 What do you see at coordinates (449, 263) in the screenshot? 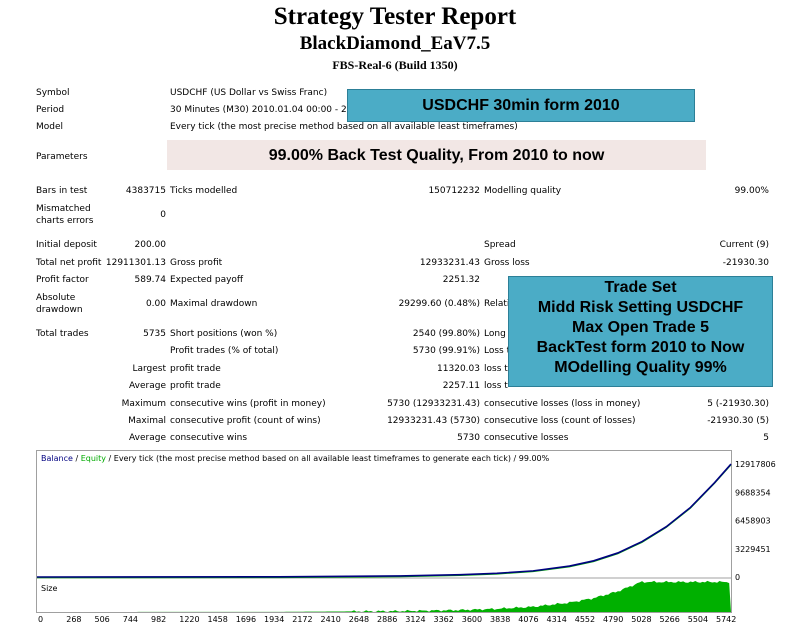
I see `gross-profit-value: 12933231.43` at bounding box center [449, 263].